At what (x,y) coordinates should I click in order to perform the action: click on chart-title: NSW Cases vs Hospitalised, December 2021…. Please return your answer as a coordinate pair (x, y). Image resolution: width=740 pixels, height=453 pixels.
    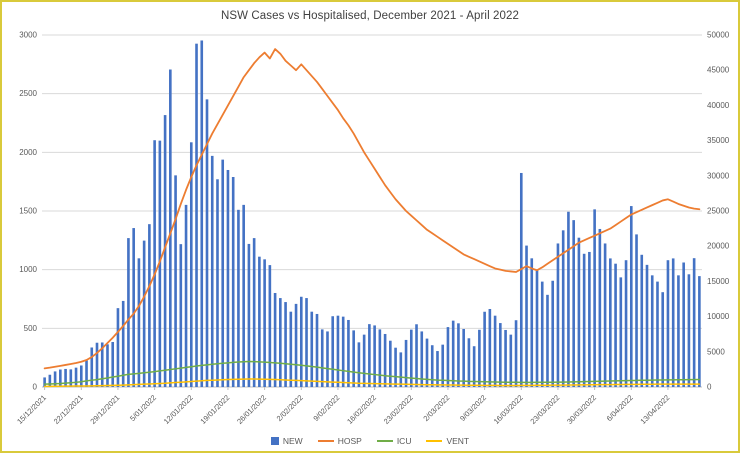
    Looking at the image, I should click on (370, 16).